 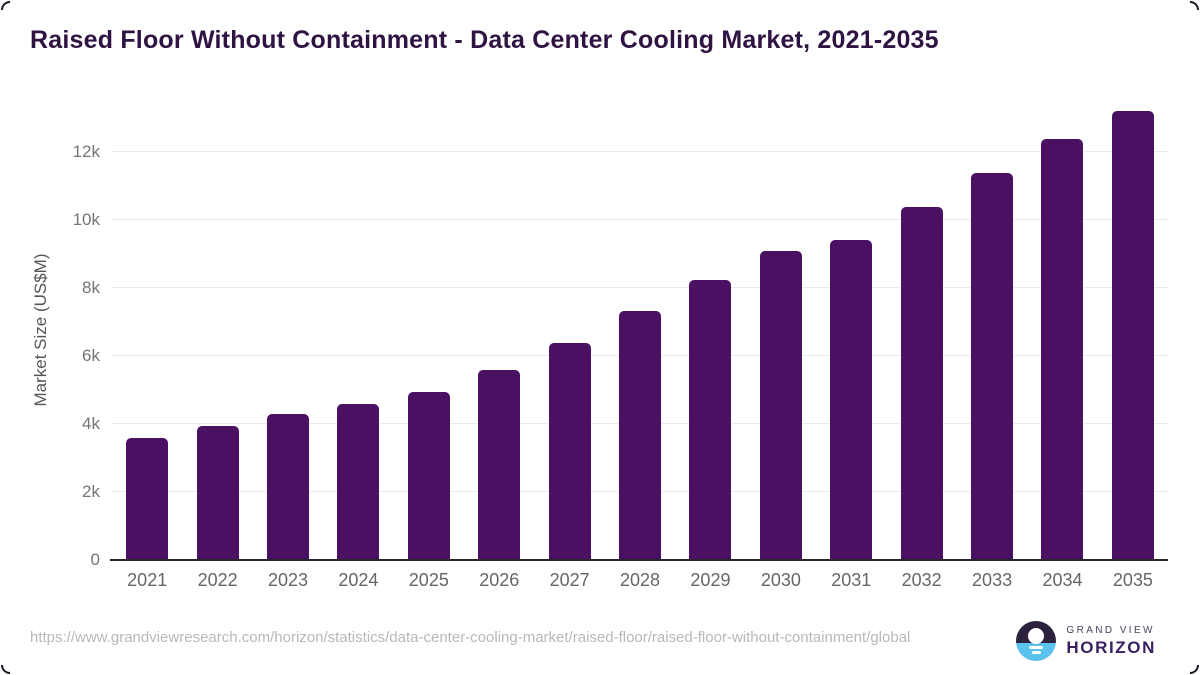 What do you see at coordinates (921, 383) in the screenshot?
I see `bar-2032` at bounding box center [921, 383].